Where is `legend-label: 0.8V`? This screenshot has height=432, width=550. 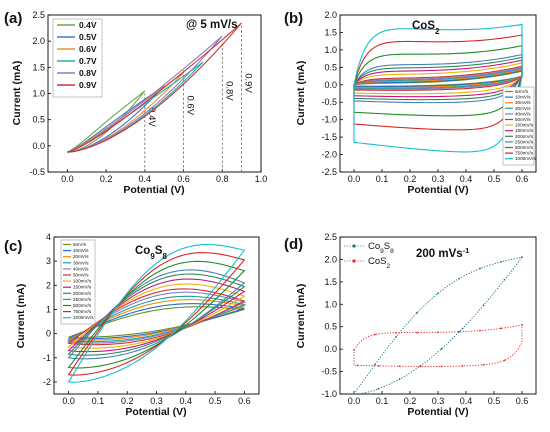
legend-label: 0.8V is located at coordinates (88, 73).